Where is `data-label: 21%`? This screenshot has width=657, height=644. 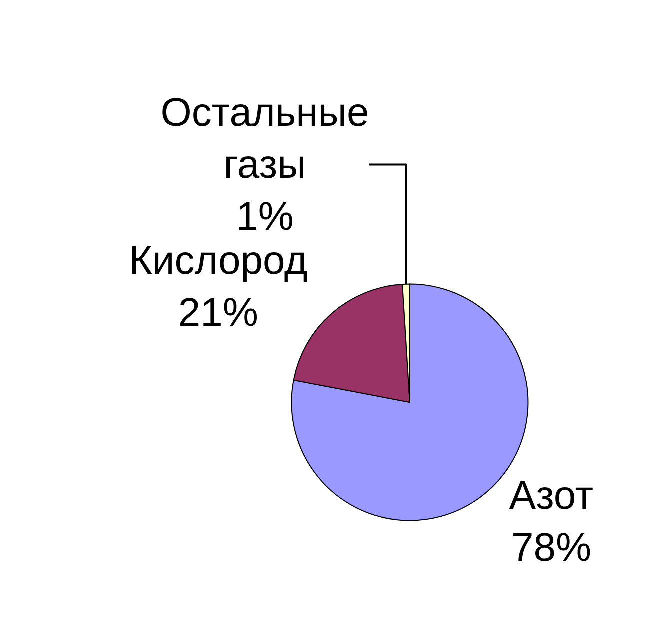 data-label: 21% is located at coordinates (218, 312).